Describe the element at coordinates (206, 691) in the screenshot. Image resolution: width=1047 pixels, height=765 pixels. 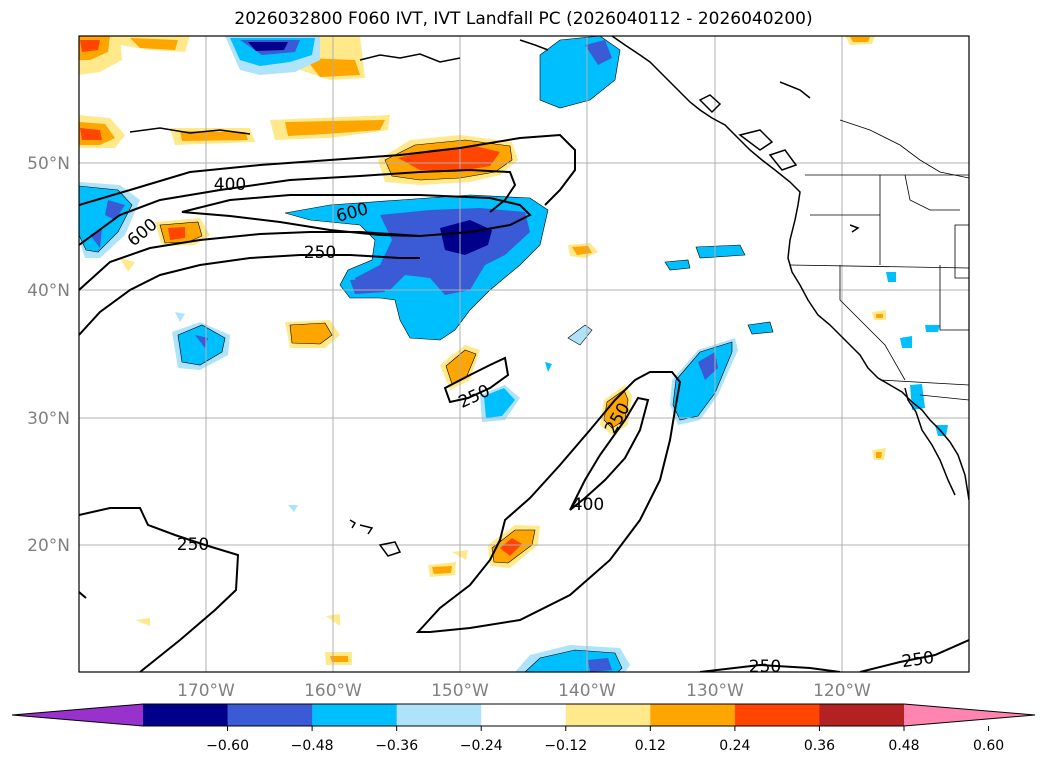
I see `lon-label-170w: 170°W` at that location.